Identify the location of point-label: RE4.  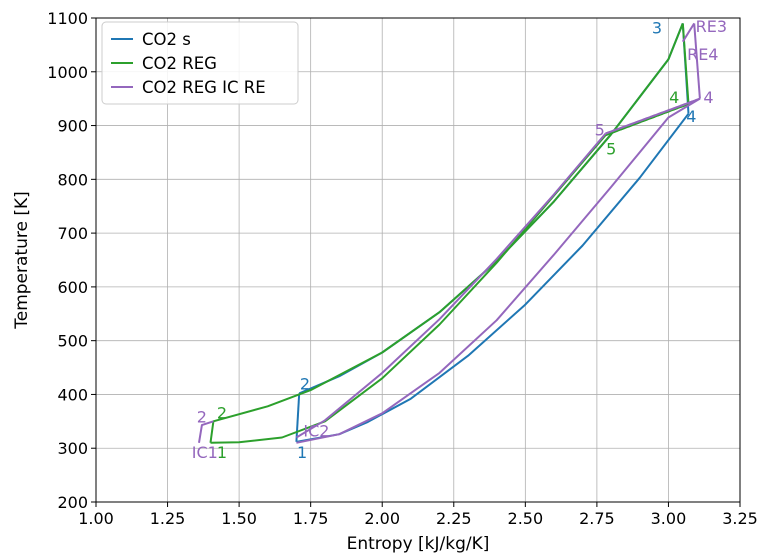
(702, 54).